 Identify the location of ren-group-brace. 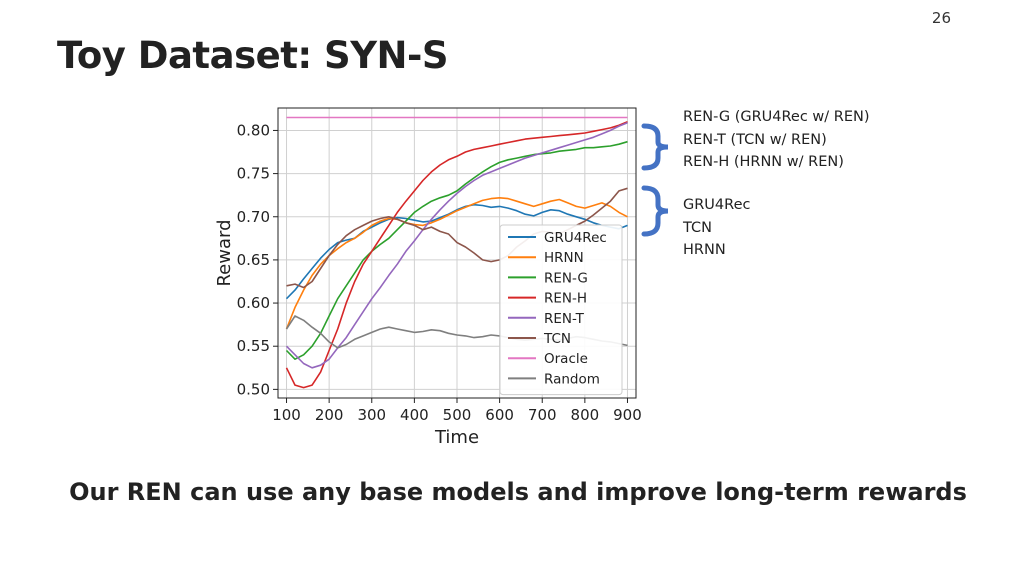
(655, 147).